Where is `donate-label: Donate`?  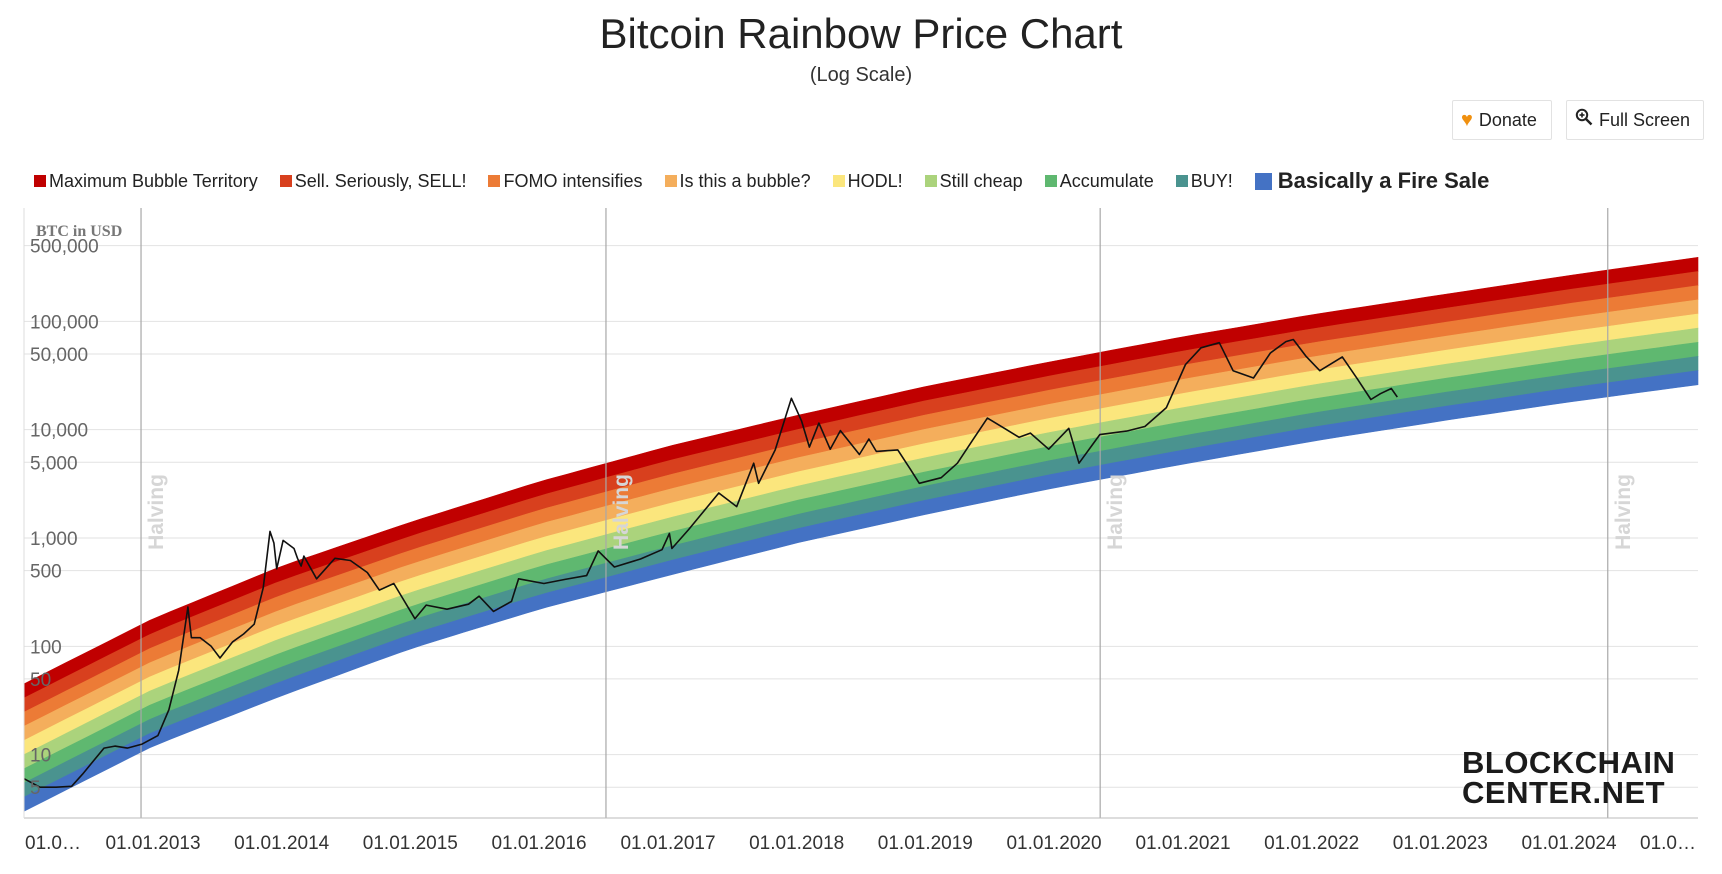 donate-label: Donate is located at coordinates (1507, 119).